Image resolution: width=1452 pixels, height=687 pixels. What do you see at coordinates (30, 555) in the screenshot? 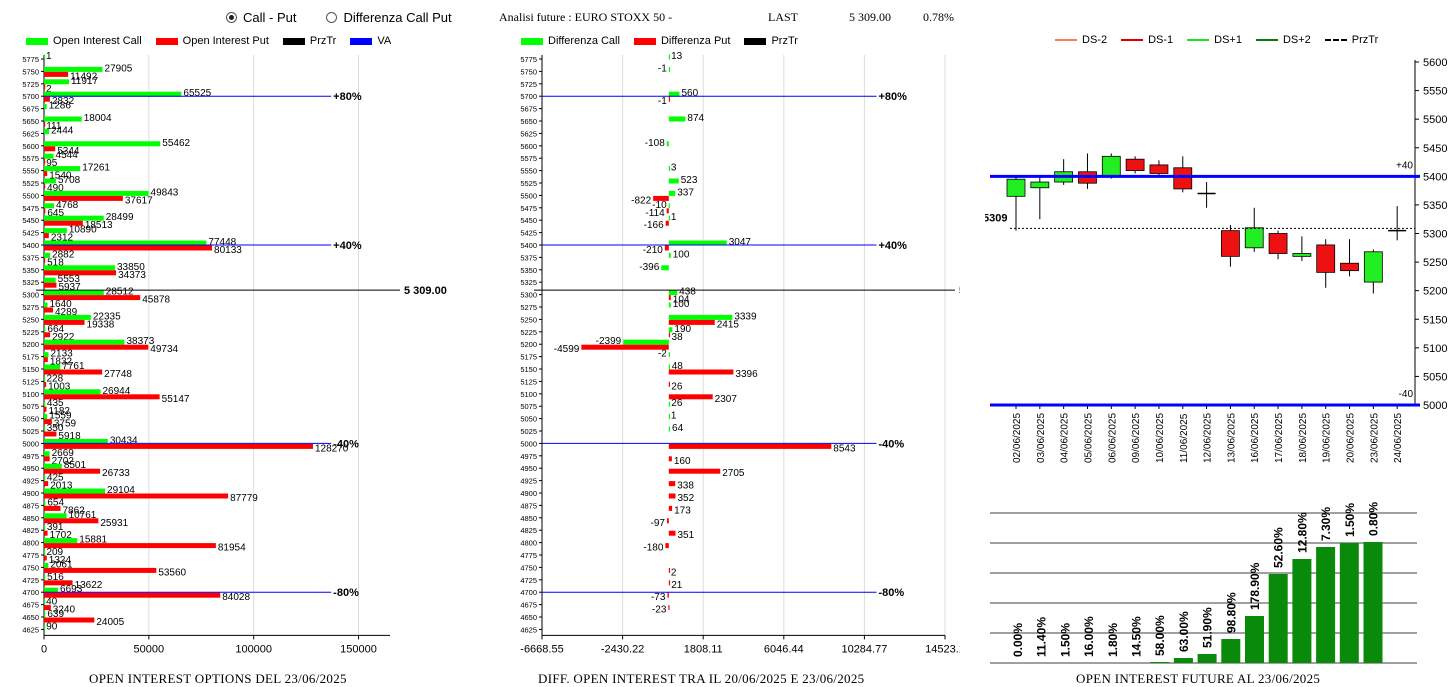
I see `strike-label: 4775` at bounding box center [30, 555].